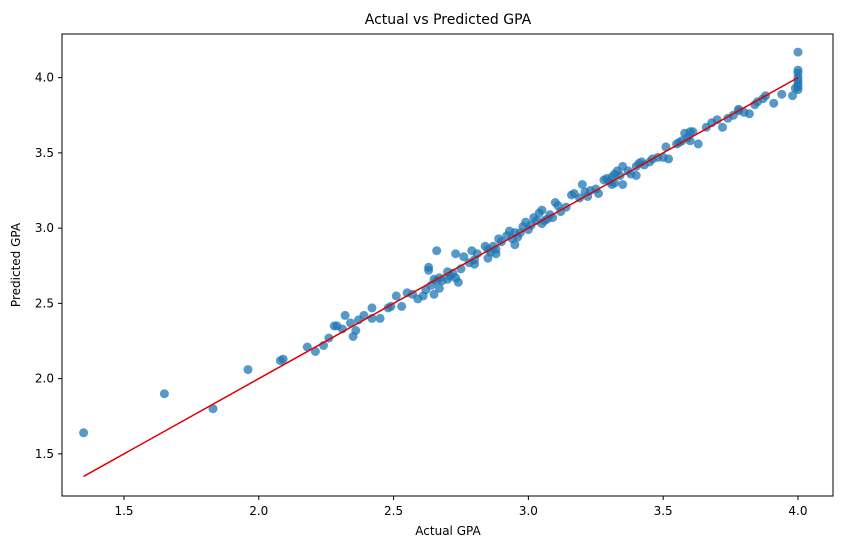 The height and width of the screenshot is (547, 846). I want to click on y-tick-label-2: 2.5, so click(44, 303).